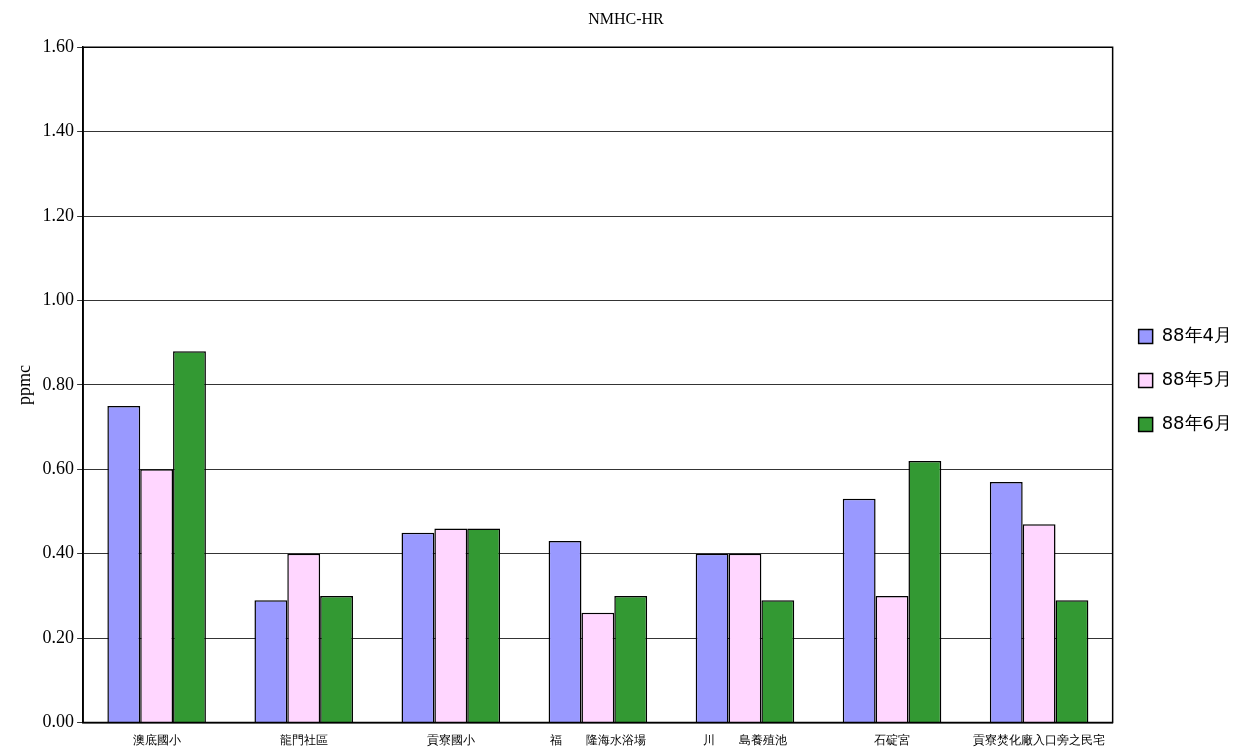  I want to click on x-tick-label: 貢寮國小, so click(450, 739).